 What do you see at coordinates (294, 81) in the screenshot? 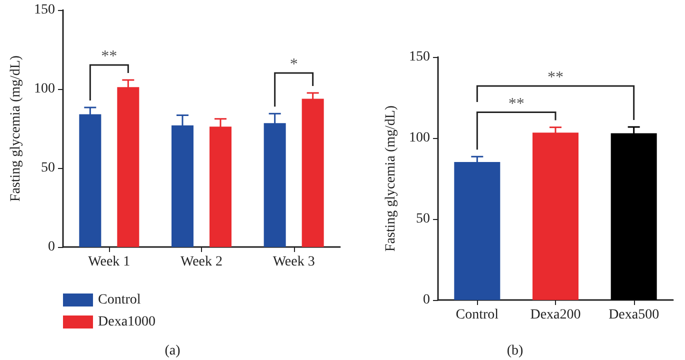
I see `significance-bracket: *` at bounding box center [294, 81].